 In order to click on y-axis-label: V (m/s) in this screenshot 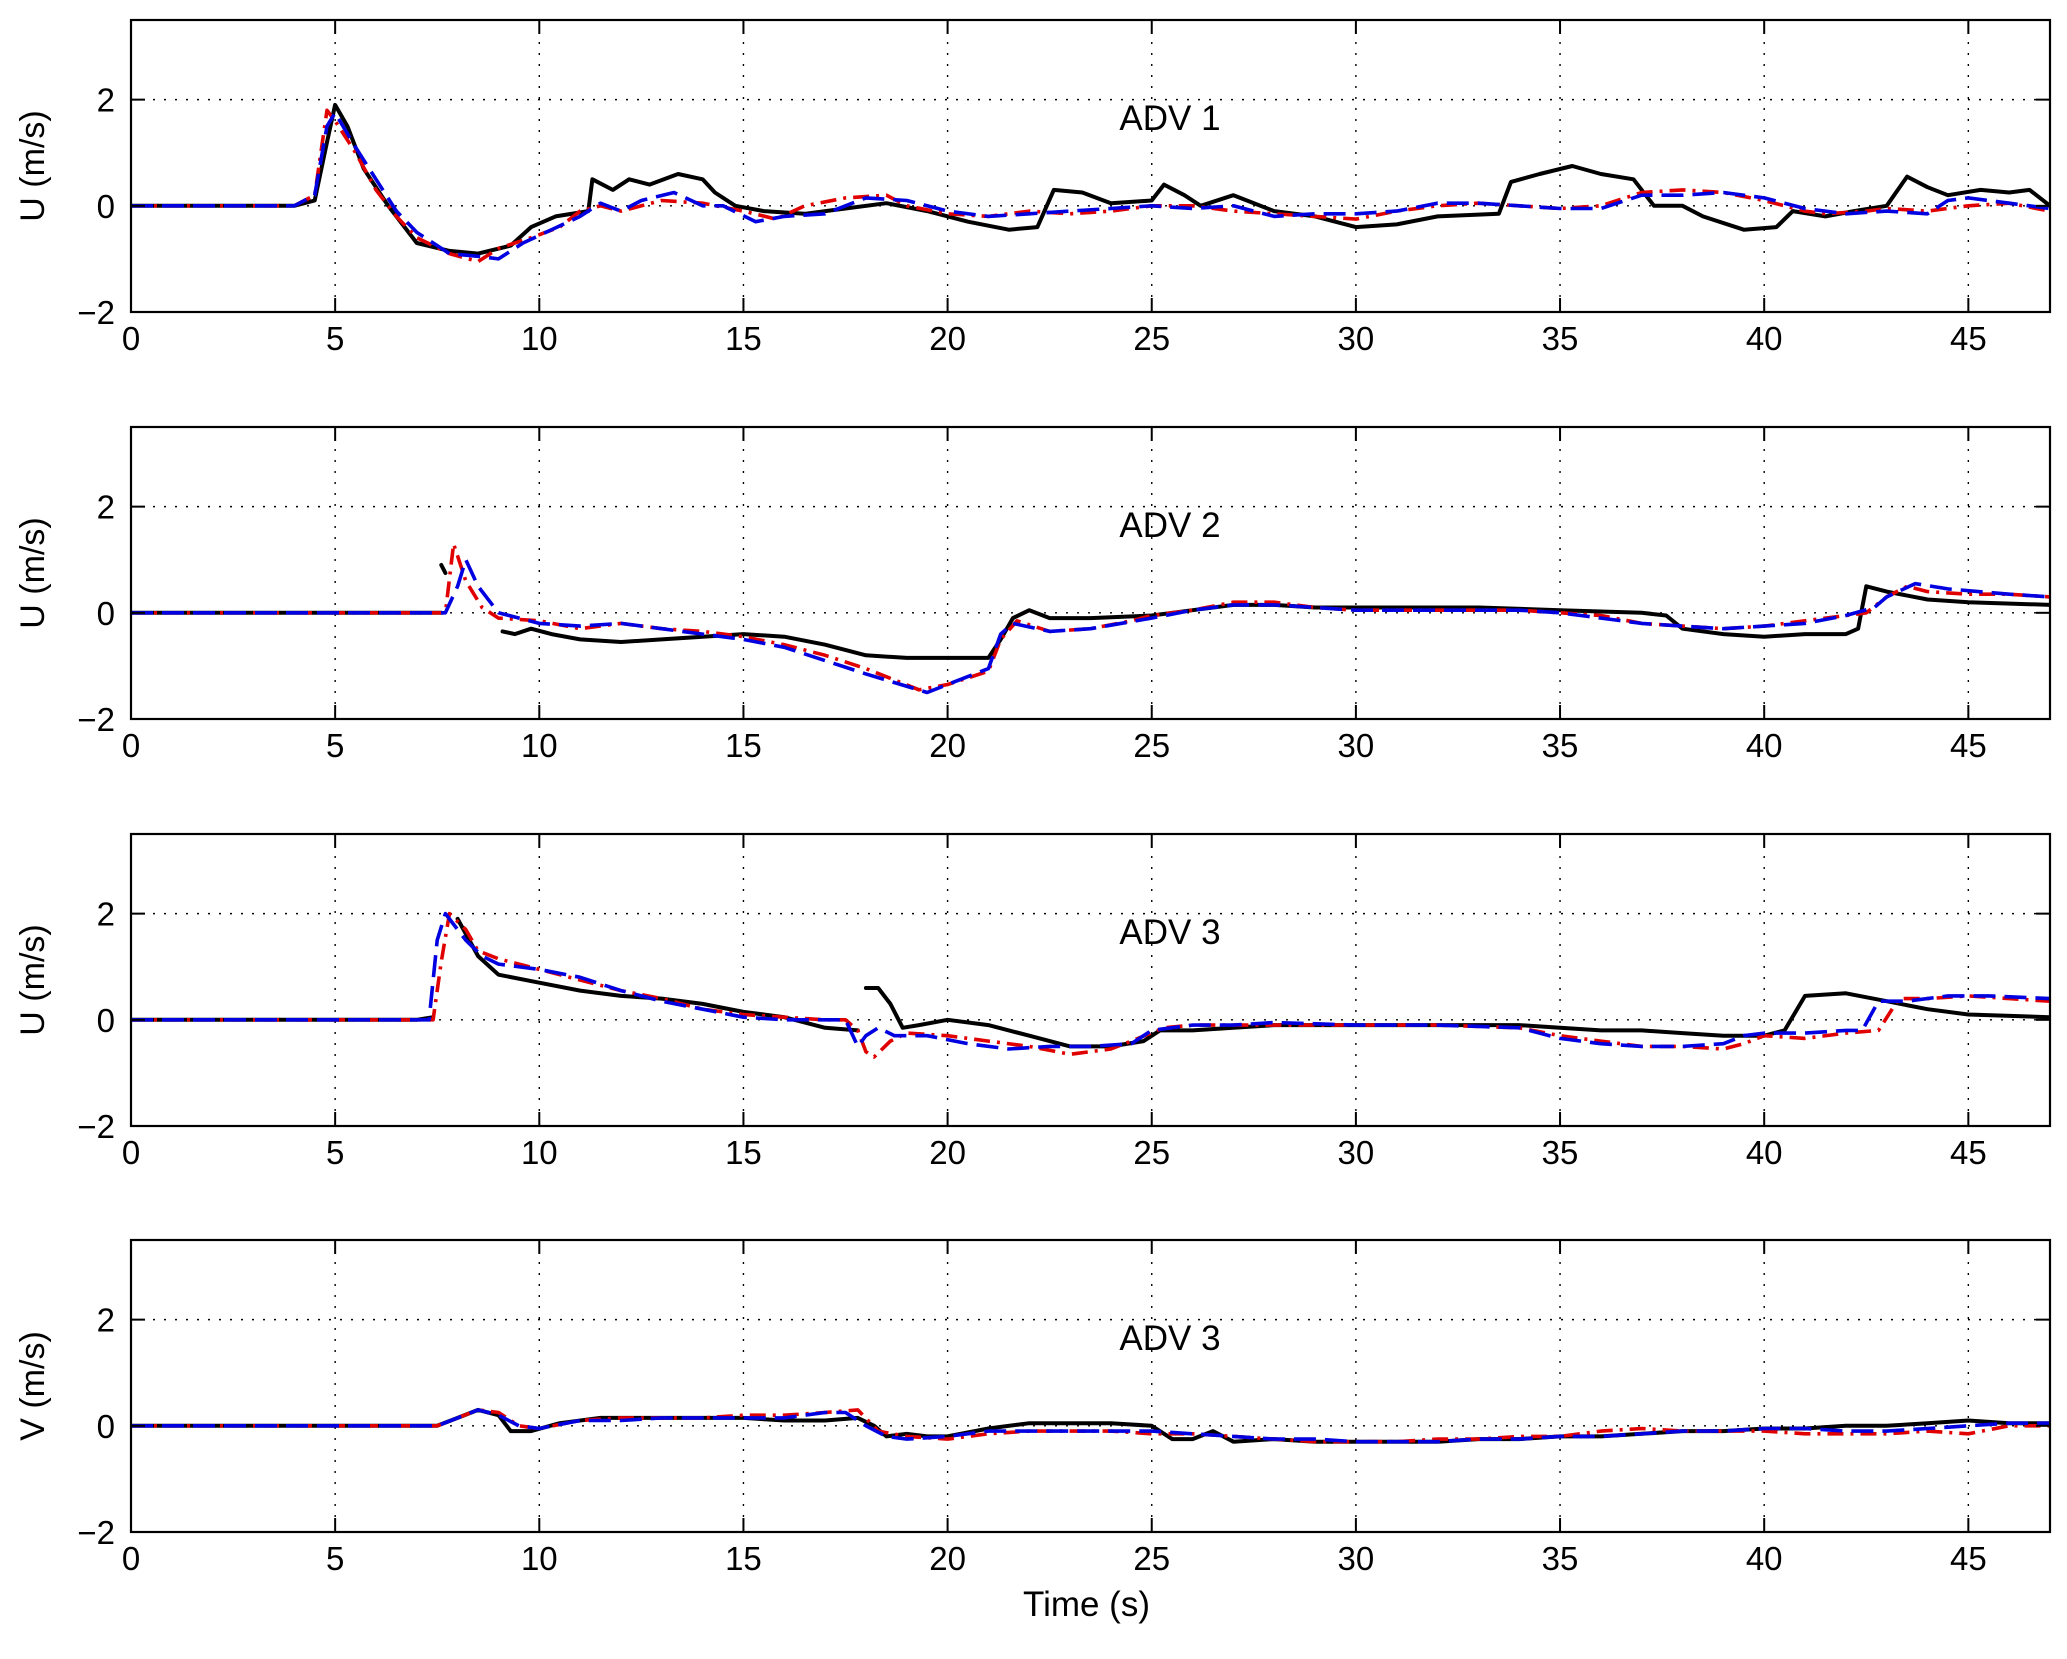, I will do `click(33, 1386)`.